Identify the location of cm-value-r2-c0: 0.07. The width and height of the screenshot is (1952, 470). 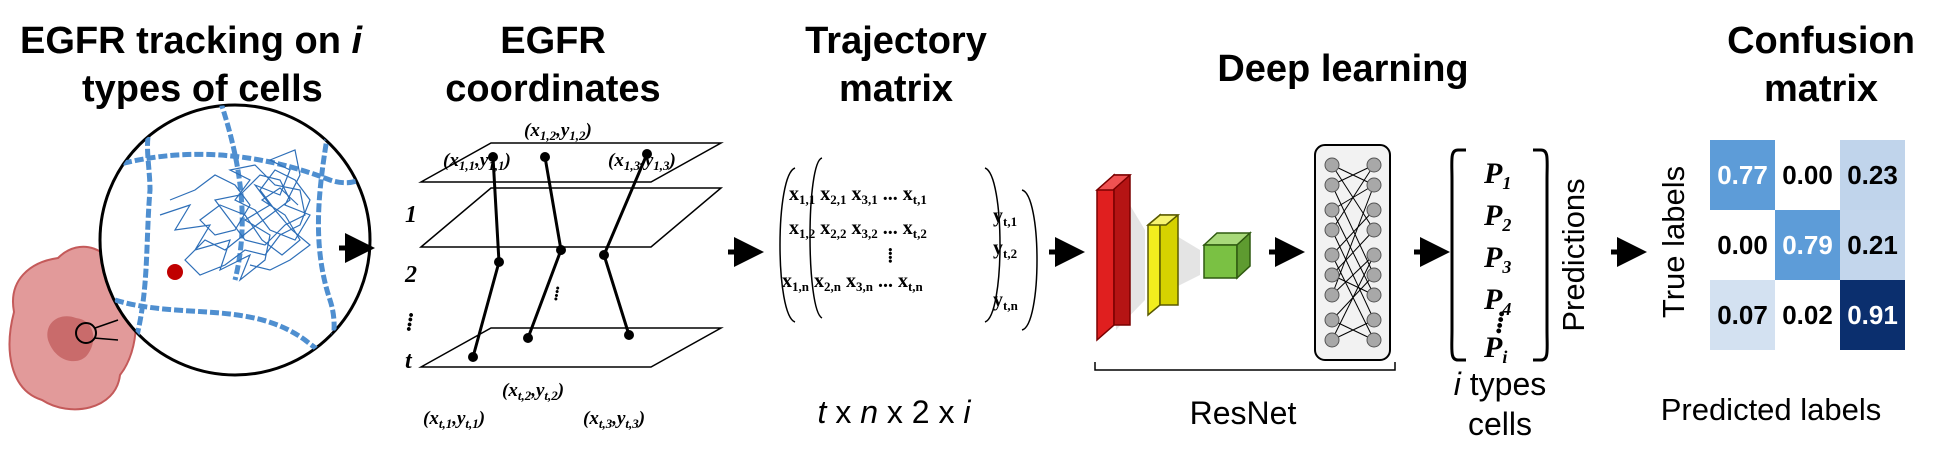
(1742, 315).